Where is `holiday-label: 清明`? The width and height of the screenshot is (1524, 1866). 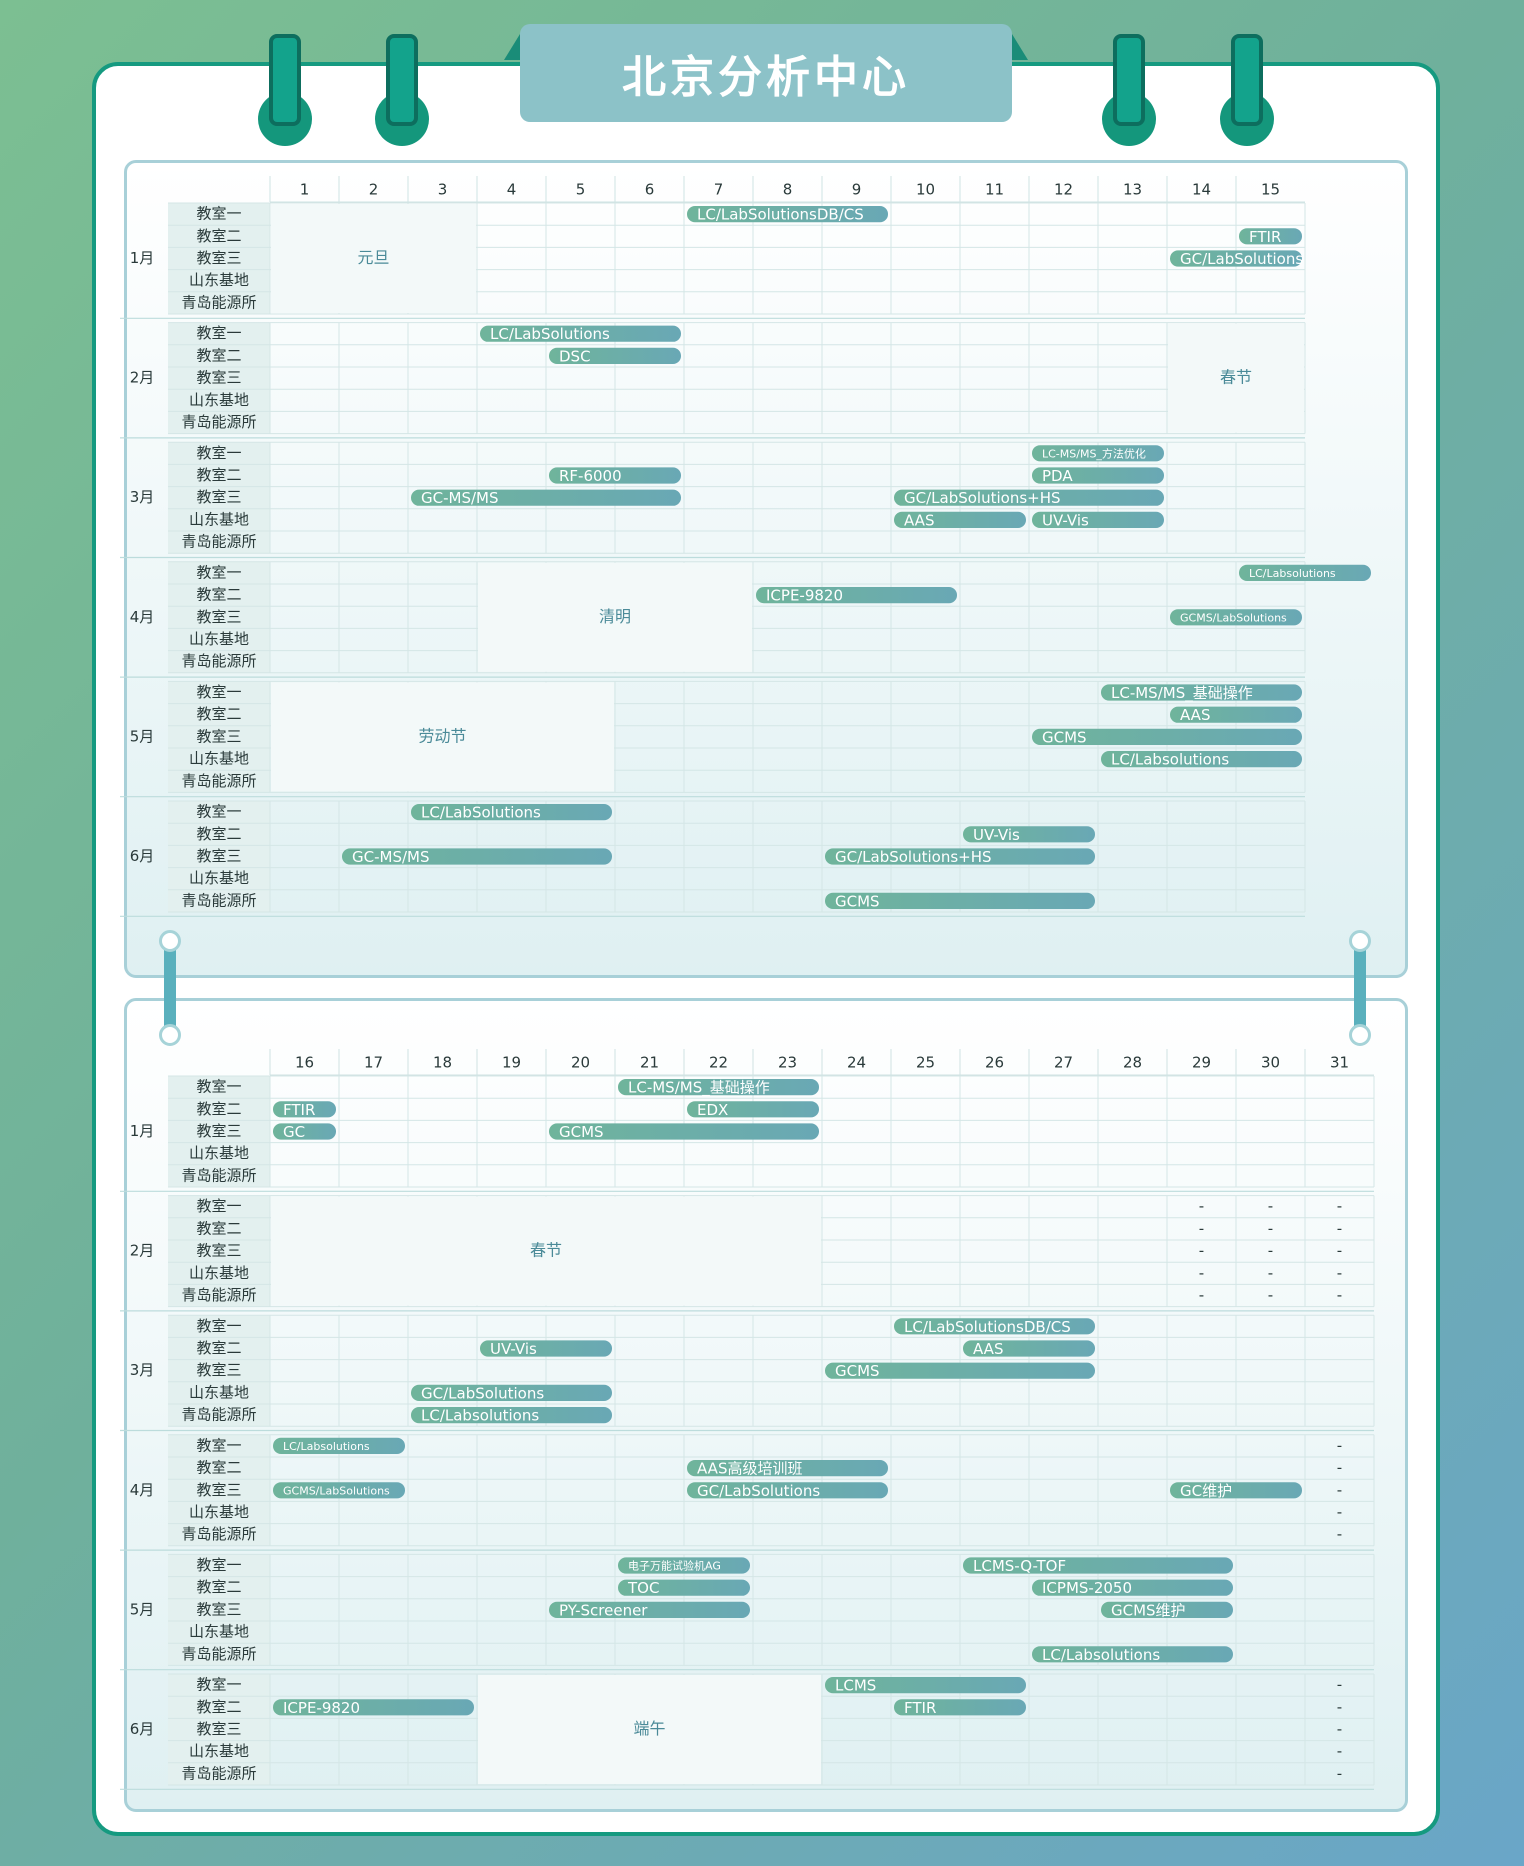
holiday-label: 清明 is located at coordinates (615, 616).